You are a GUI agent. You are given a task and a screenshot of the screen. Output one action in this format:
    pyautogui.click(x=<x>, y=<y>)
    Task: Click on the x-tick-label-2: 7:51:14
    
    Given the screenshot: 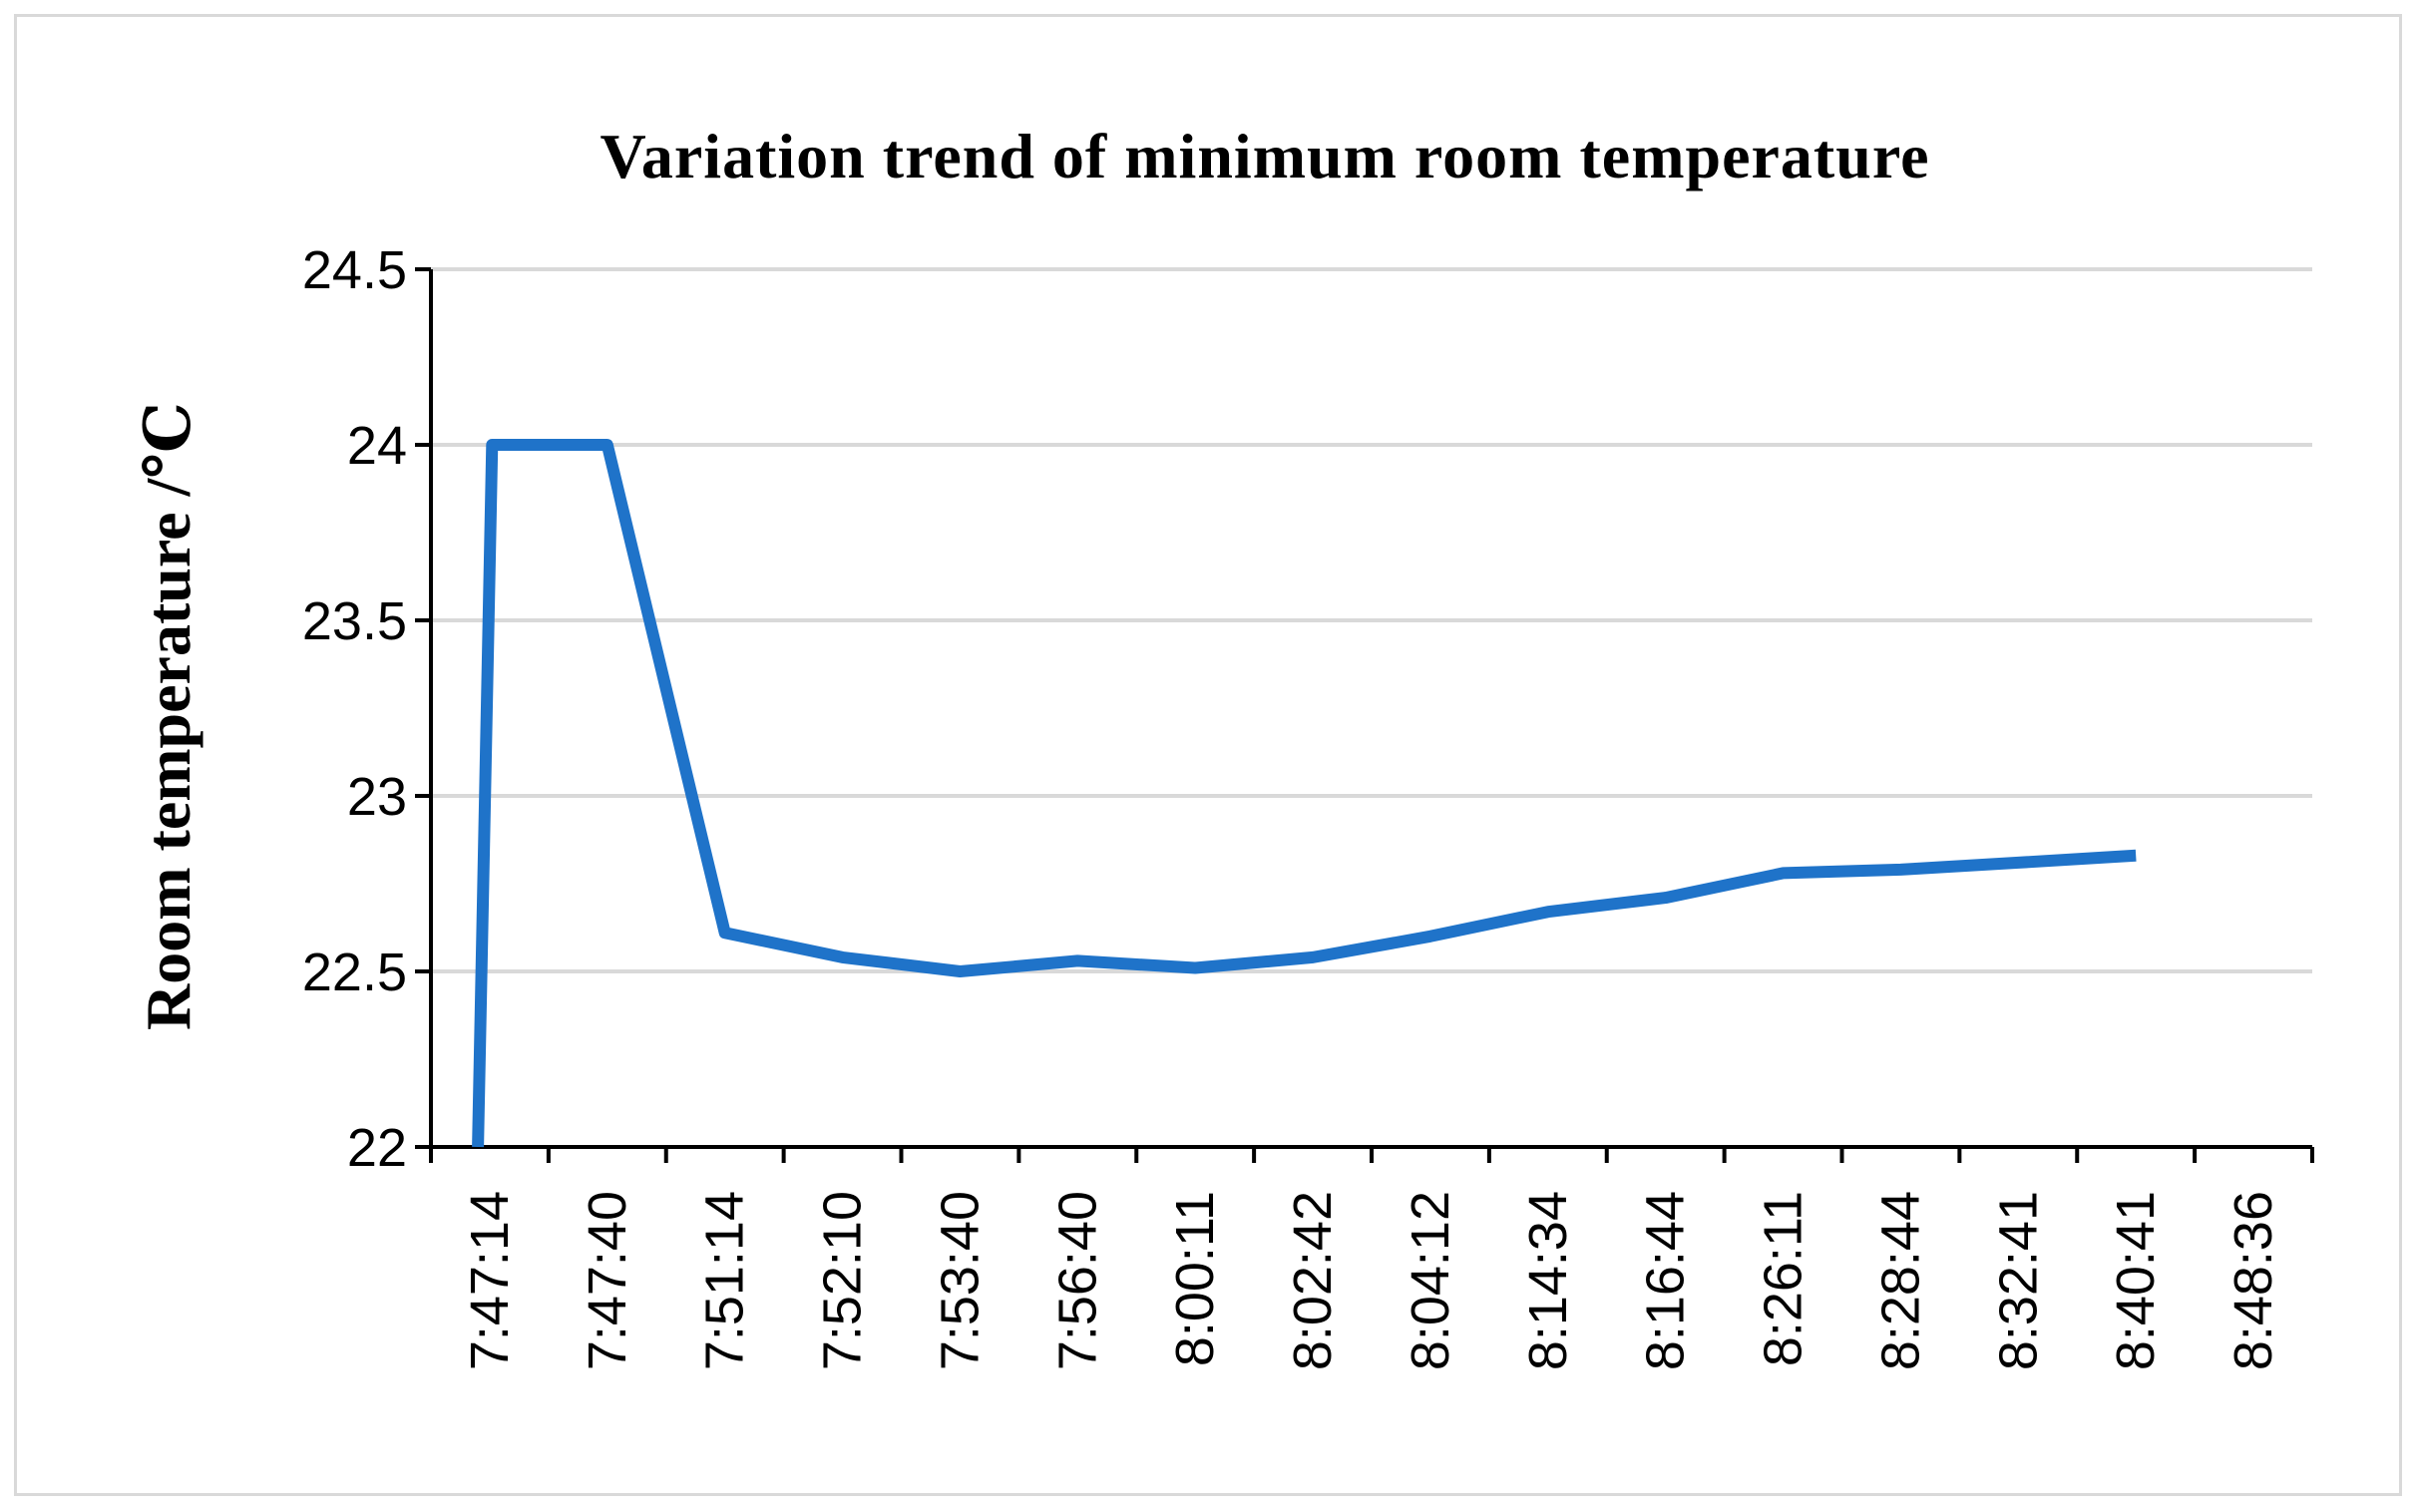 What is the action you would take?
    pyautogui.click(x=725, y=1280)
    